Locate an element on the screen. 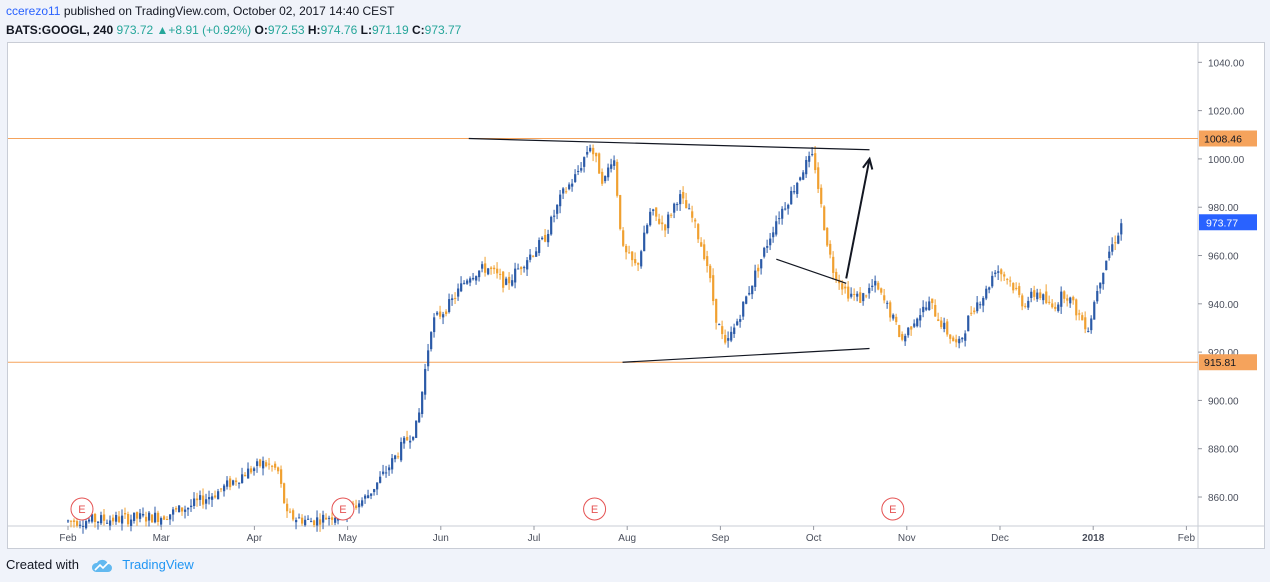  earnings-event-label: E is located at coordinates (892, 510).